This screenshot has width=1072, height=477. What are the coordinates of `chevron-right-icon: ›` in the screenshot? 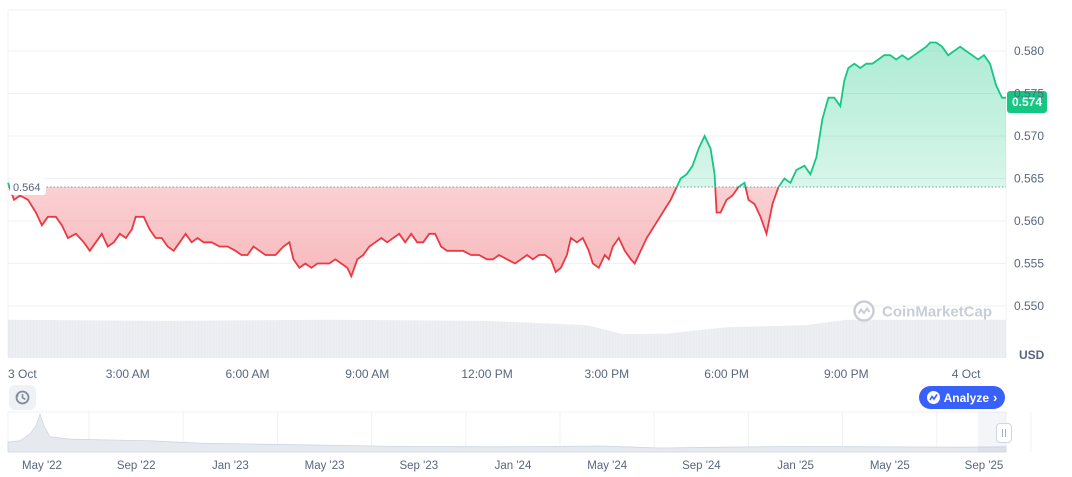 It's located at (995, 397).